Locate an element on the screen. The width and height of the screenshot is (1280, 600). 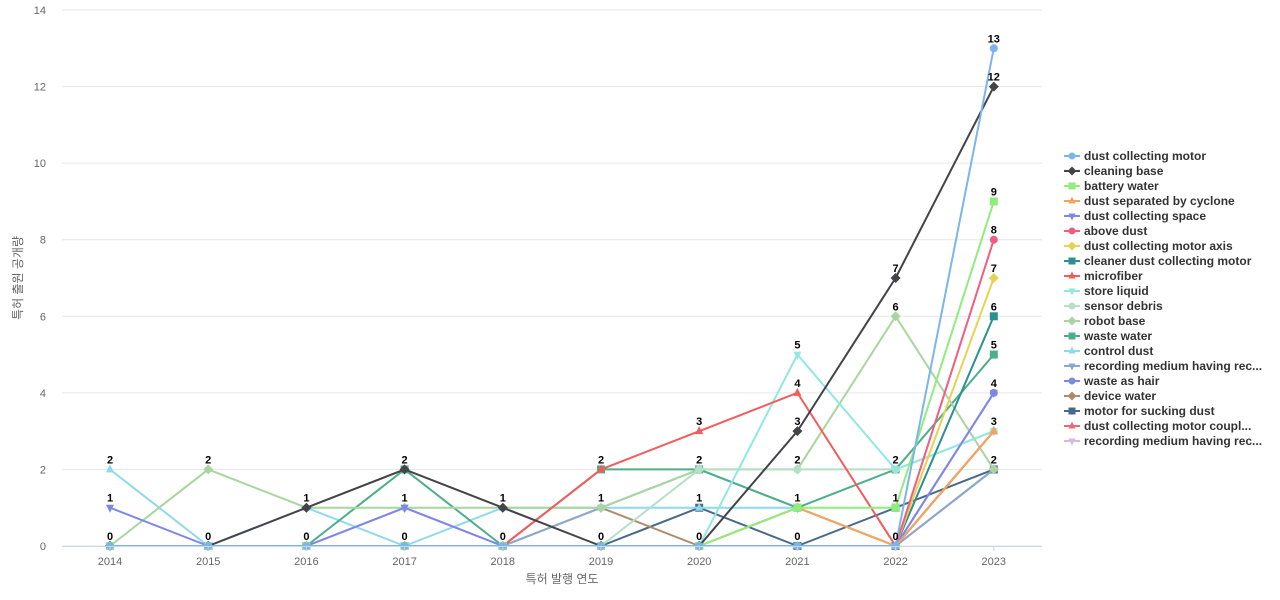
data-label: 4 is located at coordinates (994, 384).